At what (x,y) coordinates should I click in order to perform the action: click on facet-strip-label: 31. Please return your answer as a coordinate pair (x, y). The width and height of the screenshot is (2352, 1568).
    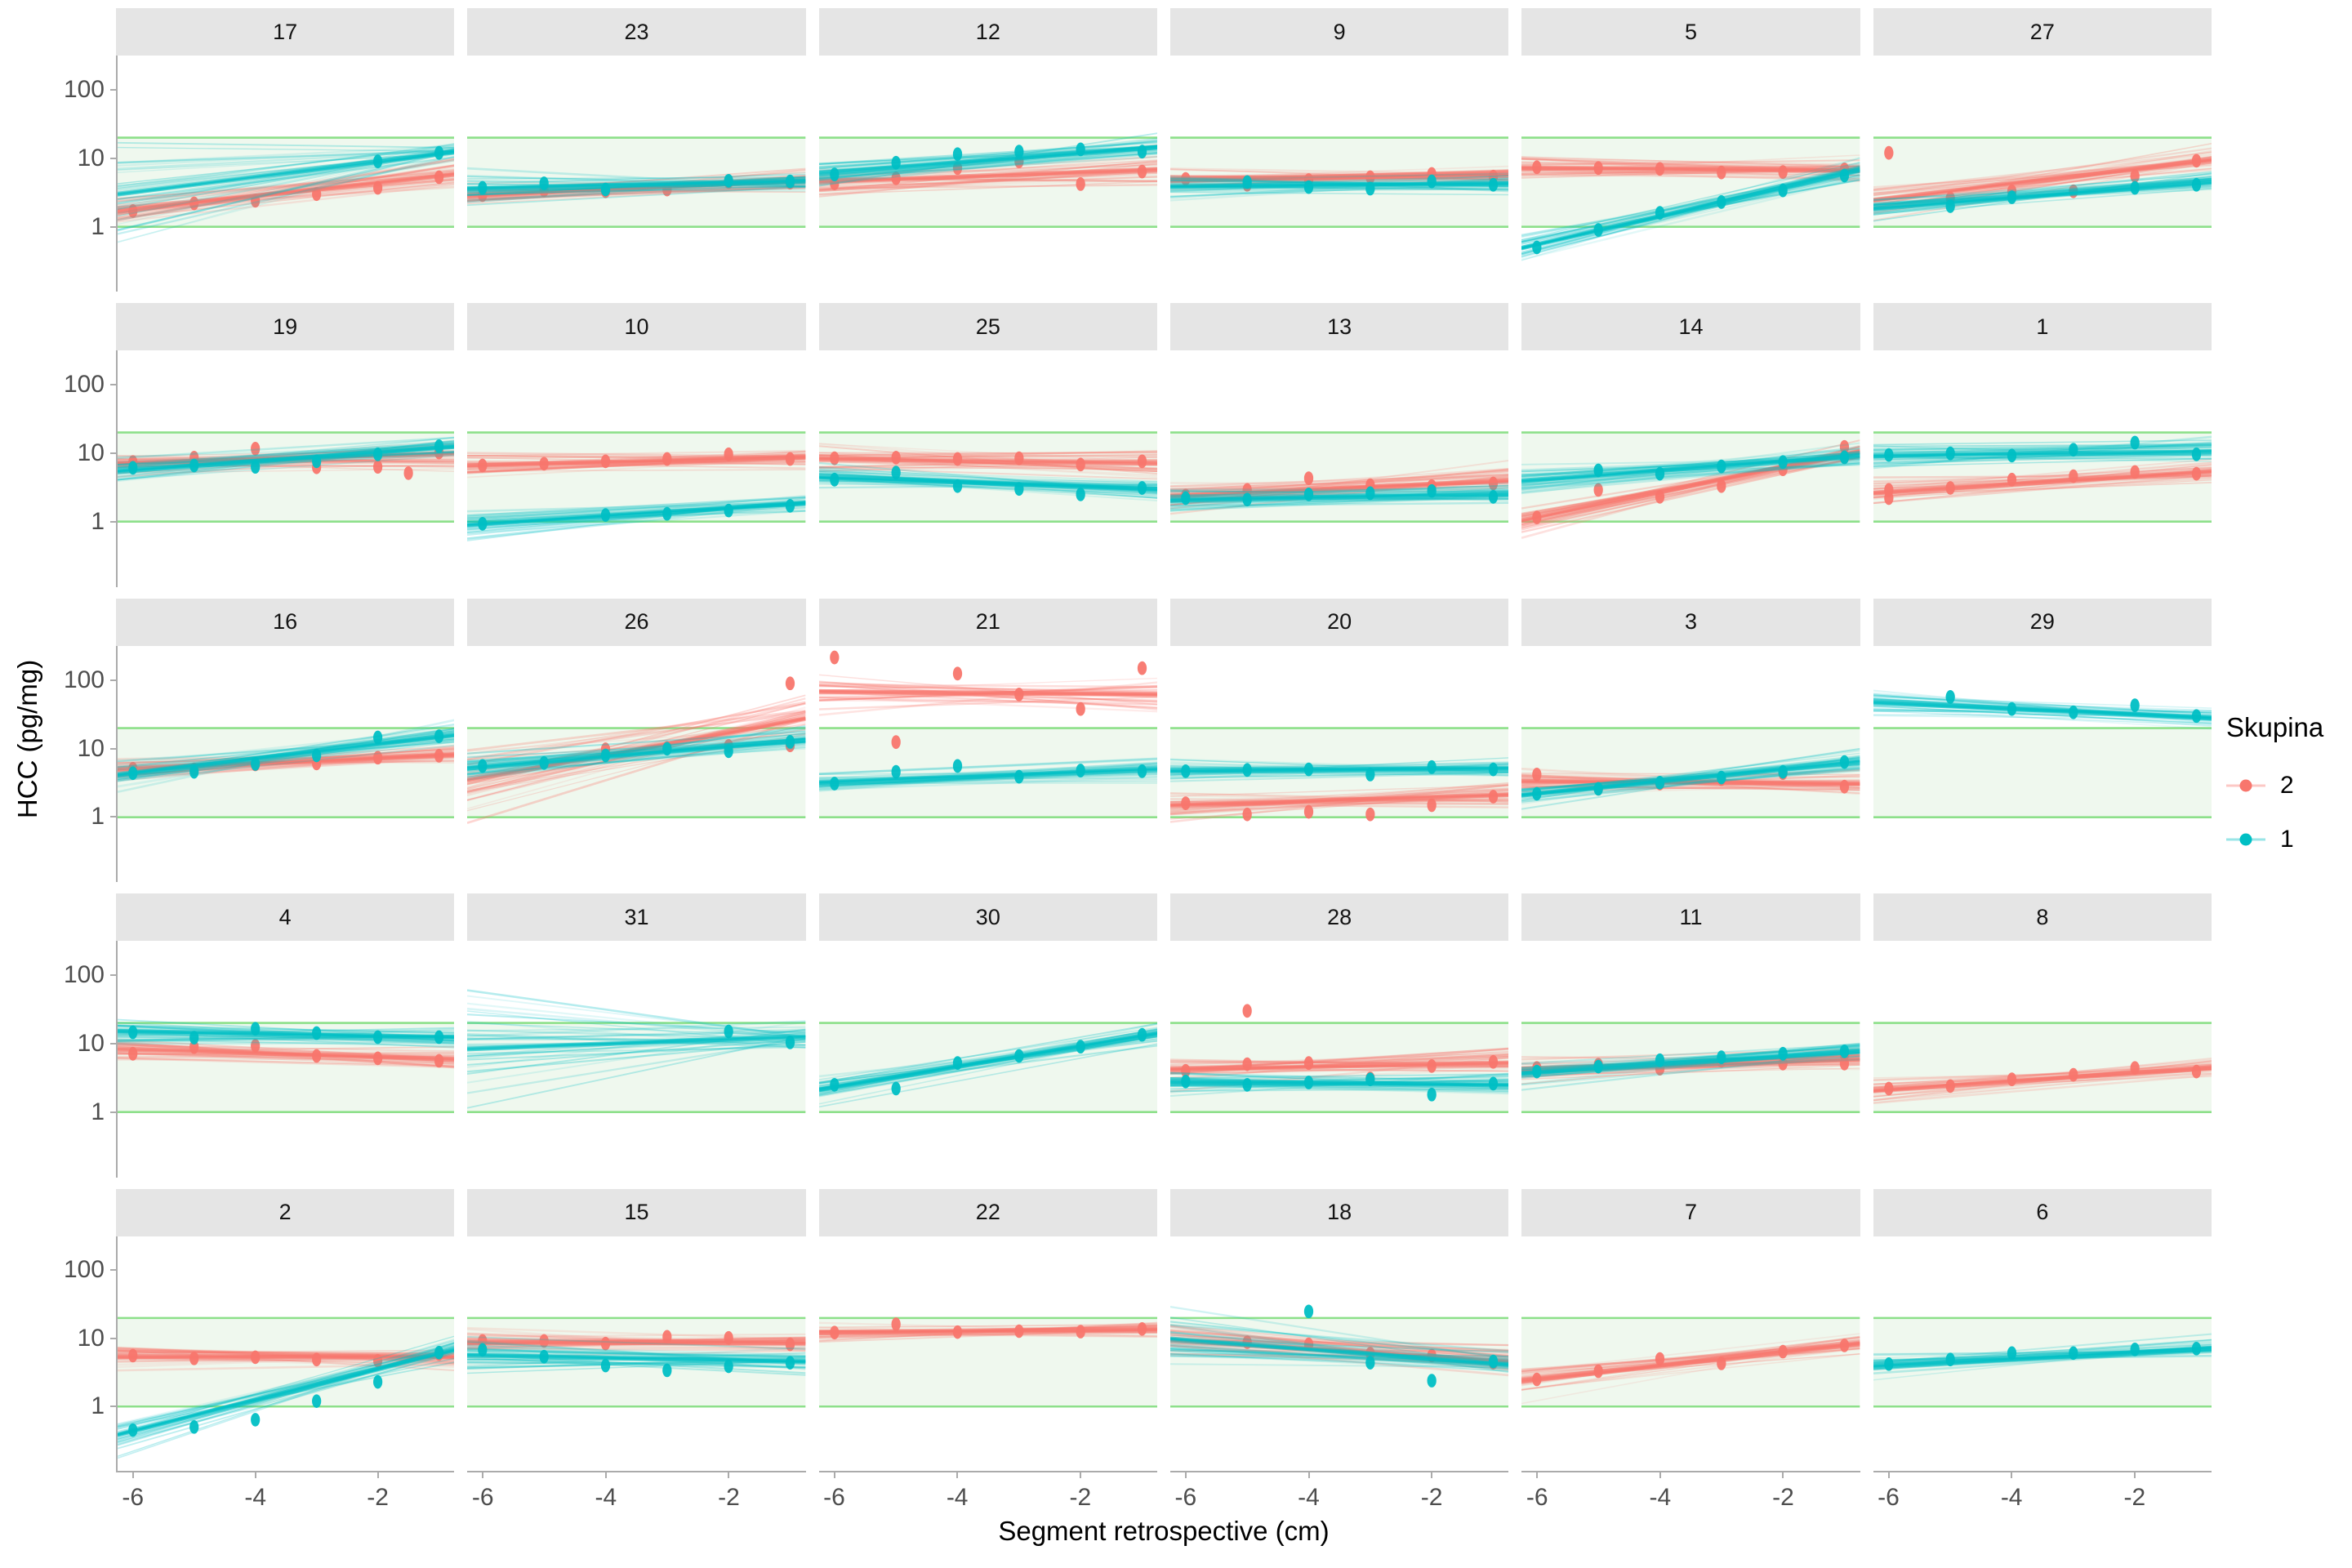
    Looking at the image, I should click on (636, 918).